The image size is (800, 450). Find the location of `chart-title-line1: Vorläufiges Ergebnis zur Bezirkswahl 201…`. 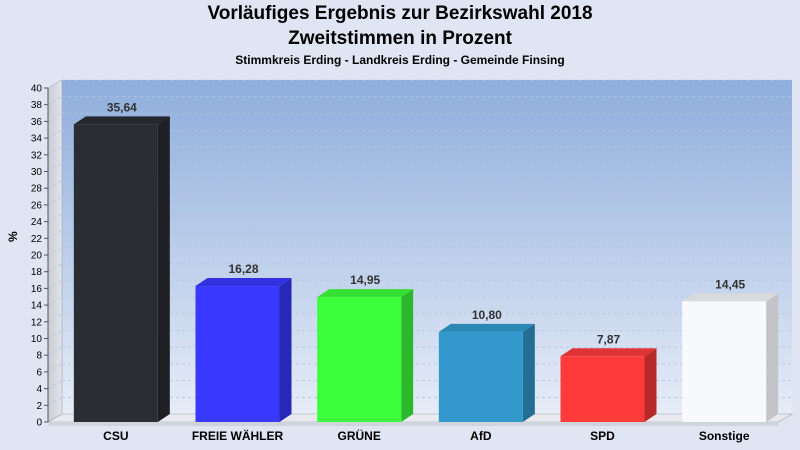

chart-title-line1: Vorläufiges Ergebnis zur Bezirkswahl 201… is located at coordinates (400, 13).